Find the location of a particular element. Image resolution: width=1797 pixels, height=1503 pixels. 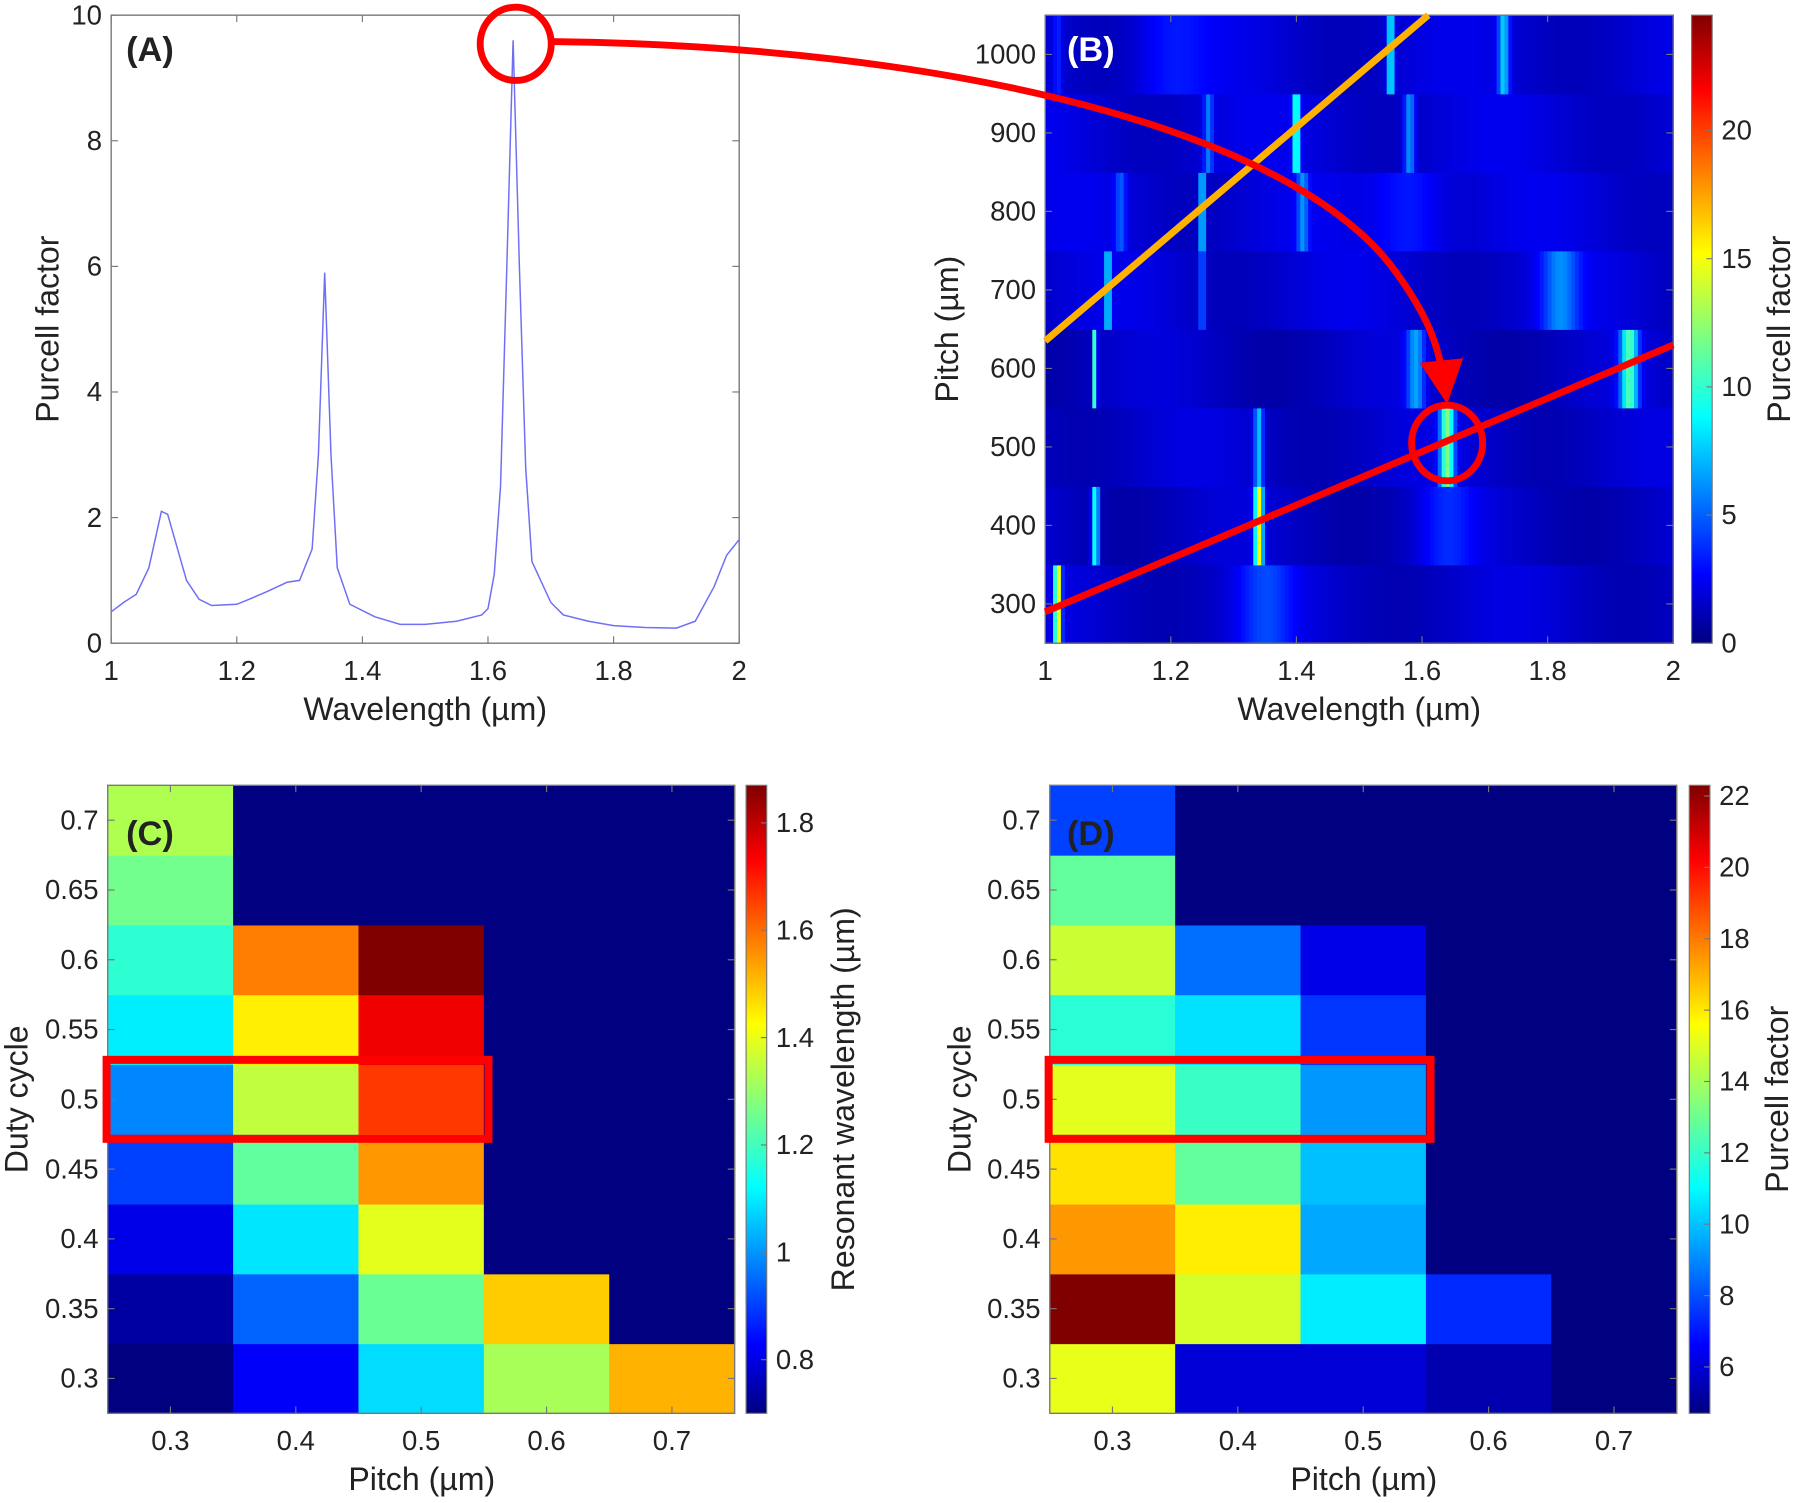

y-tick-label: 2 is located at coordinates (94, 517).